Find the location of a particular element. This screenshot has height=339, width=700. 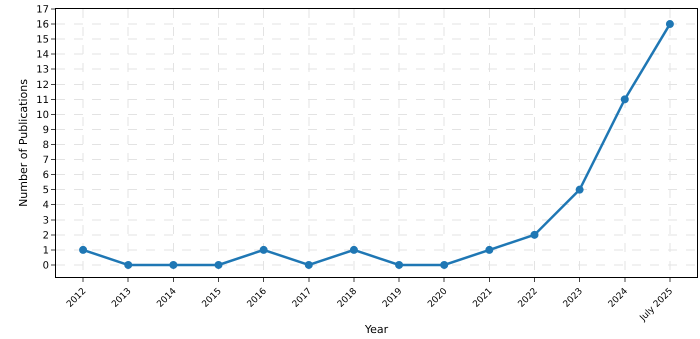

y-tick-label: 7 is located at coordinates (45, 160).